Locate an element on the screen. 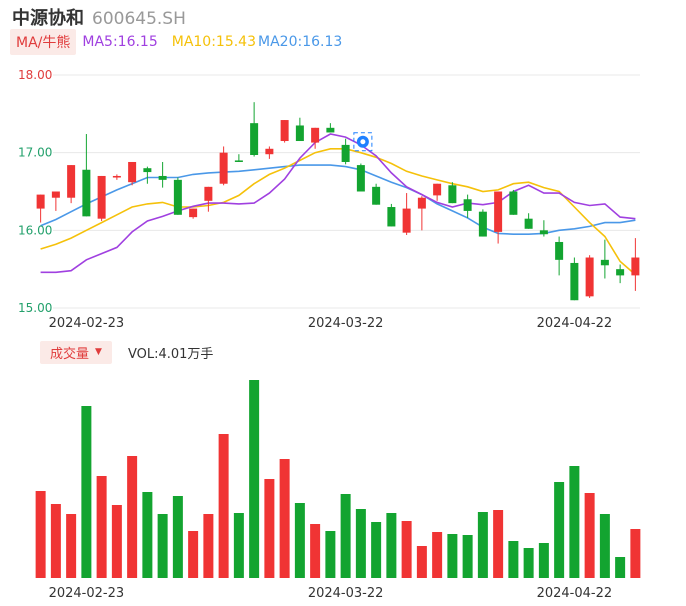 This screenshot has height=606, width=686. date-tick-label: 2024-04-22 is located at coordinates (575, 323).